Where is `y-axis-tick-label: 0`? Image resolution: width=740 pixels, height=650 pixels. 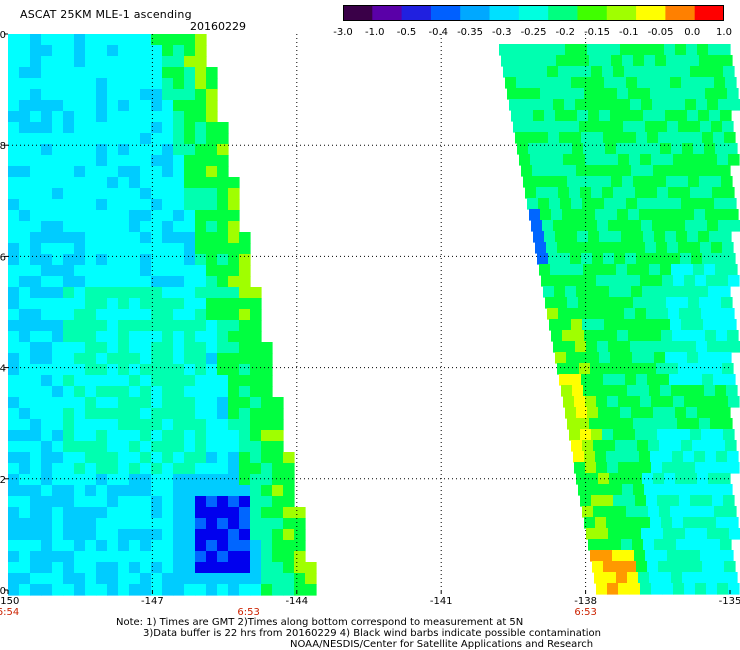
y-axis-tick-label: 0 is located at coordinates (3, 591).